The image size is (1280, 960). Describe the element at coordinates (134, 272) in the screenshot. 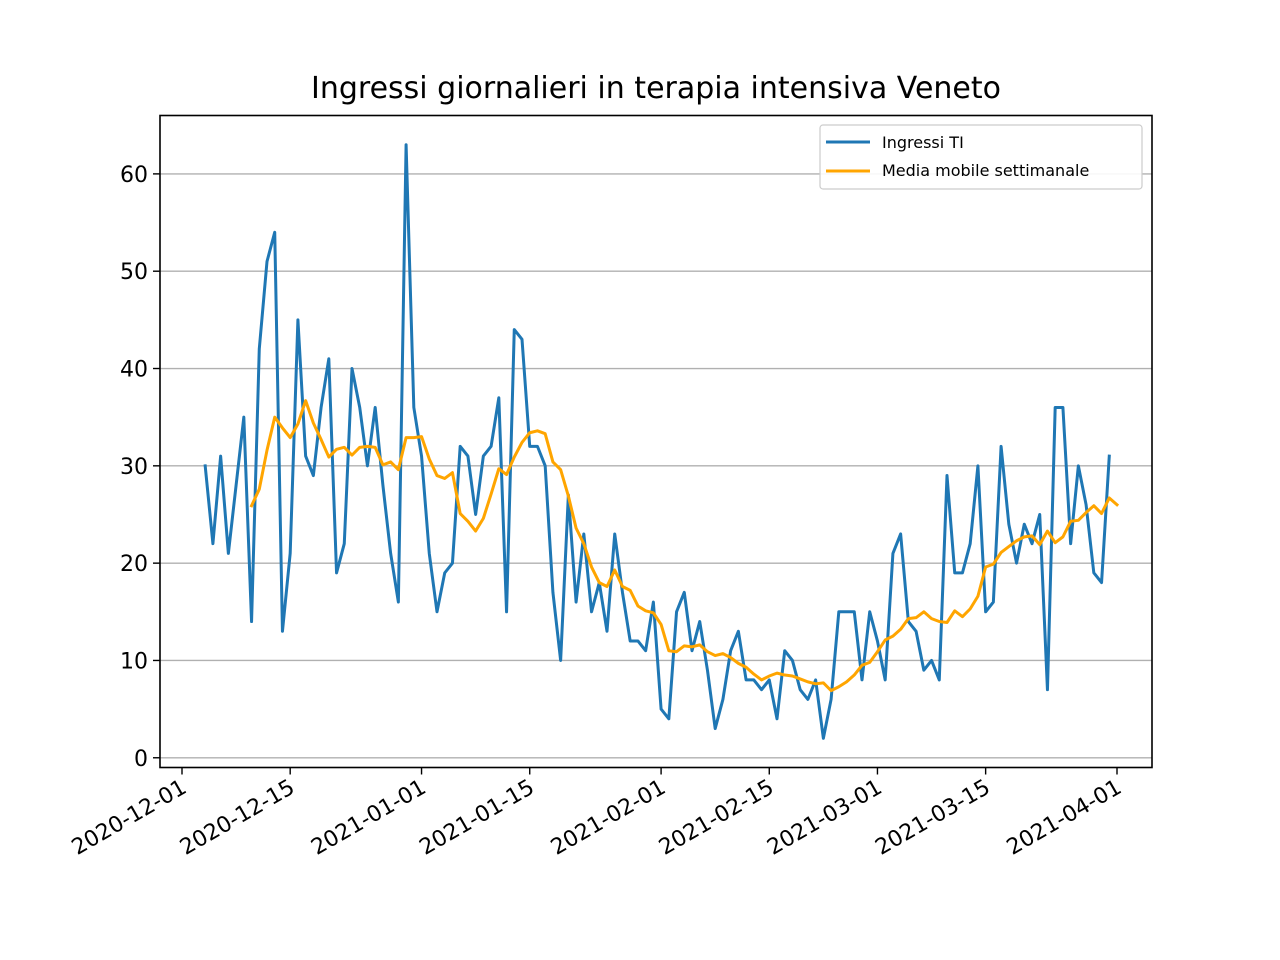

I see `y-tick-label-50: 50` at that location.